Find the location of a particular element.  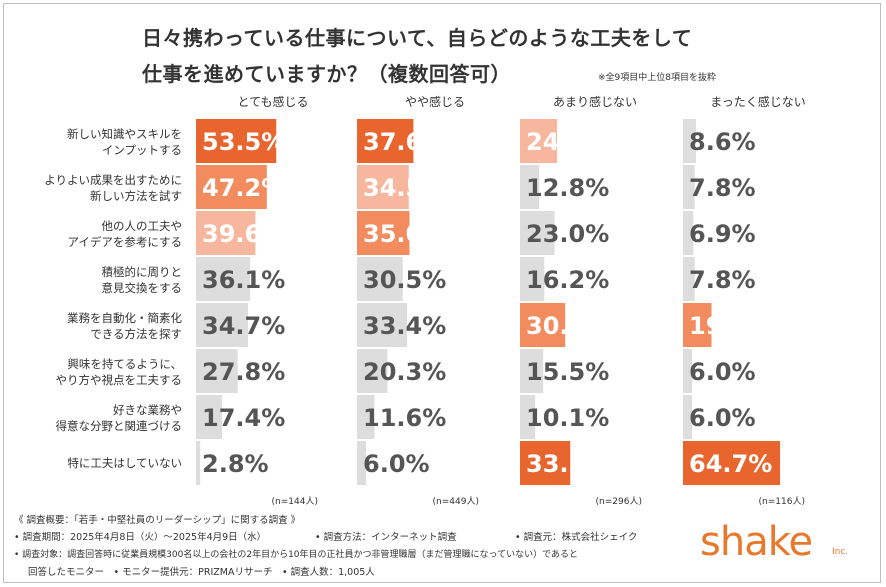

footer-period: • 調査期間：2025年4月8日（火）～2025年4月9日（水） is located at coordinates (140, 537).